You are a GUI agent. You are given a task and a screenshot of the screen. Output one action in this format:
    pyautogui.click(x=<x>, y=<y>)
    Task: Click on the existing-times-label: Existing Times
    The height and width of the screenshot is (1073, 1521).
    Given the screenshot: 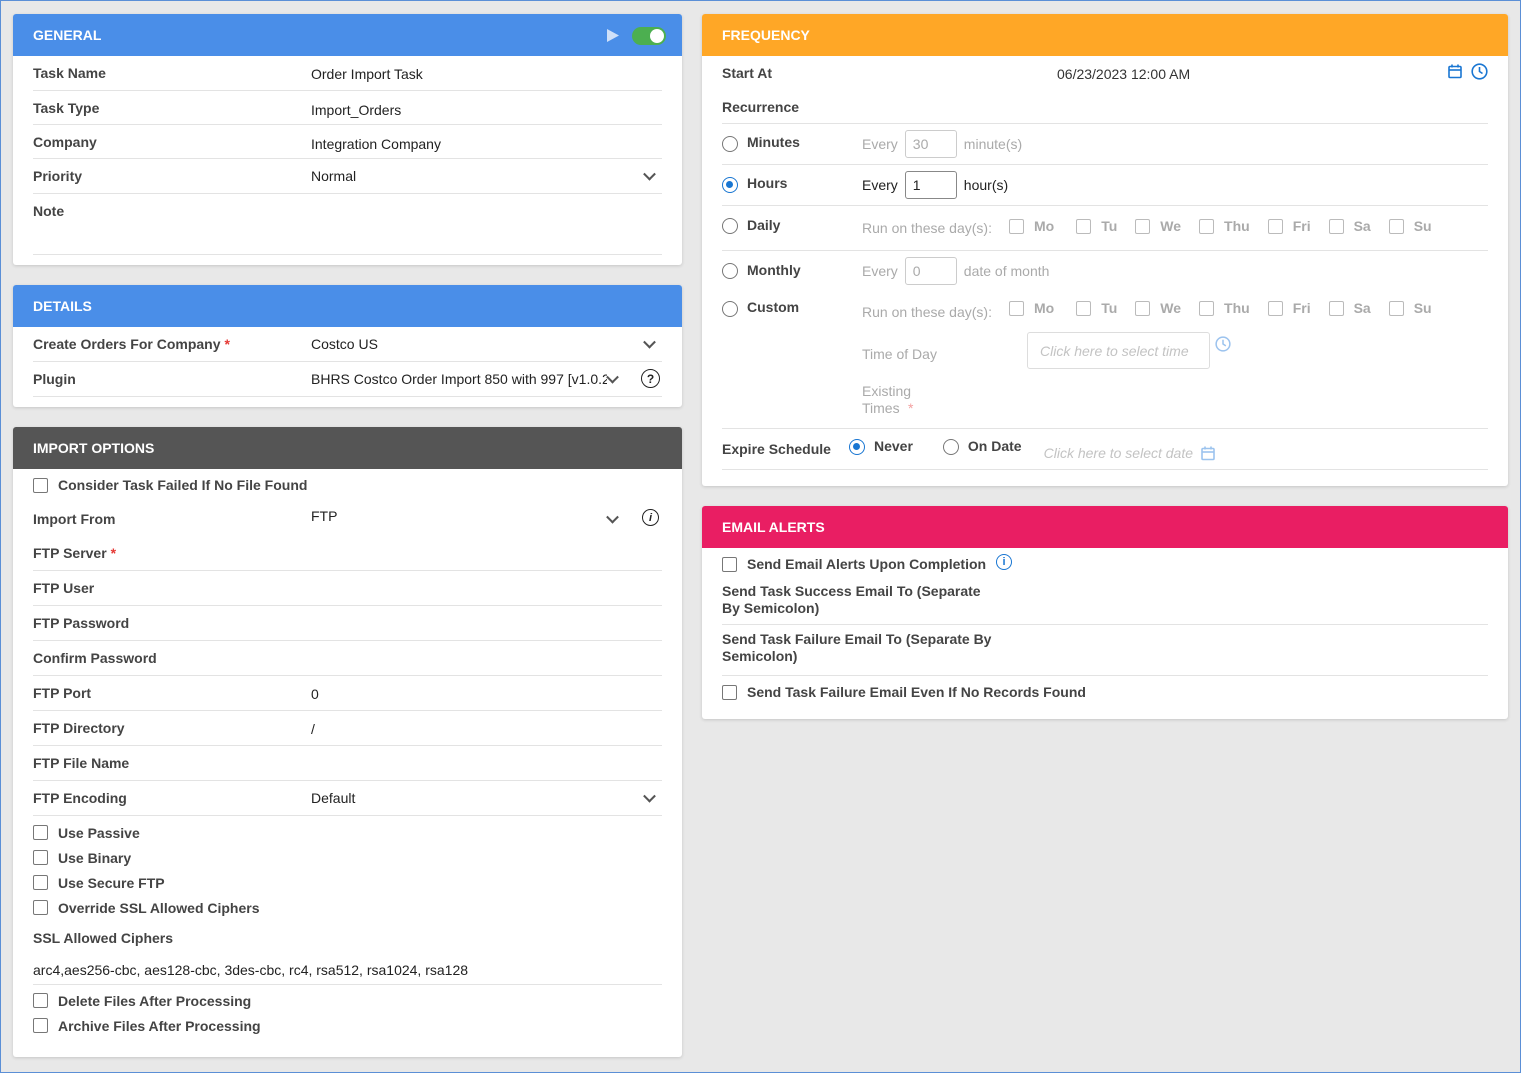 What is the action you would take?
    pyautogui.click(x=887, y=399)
    